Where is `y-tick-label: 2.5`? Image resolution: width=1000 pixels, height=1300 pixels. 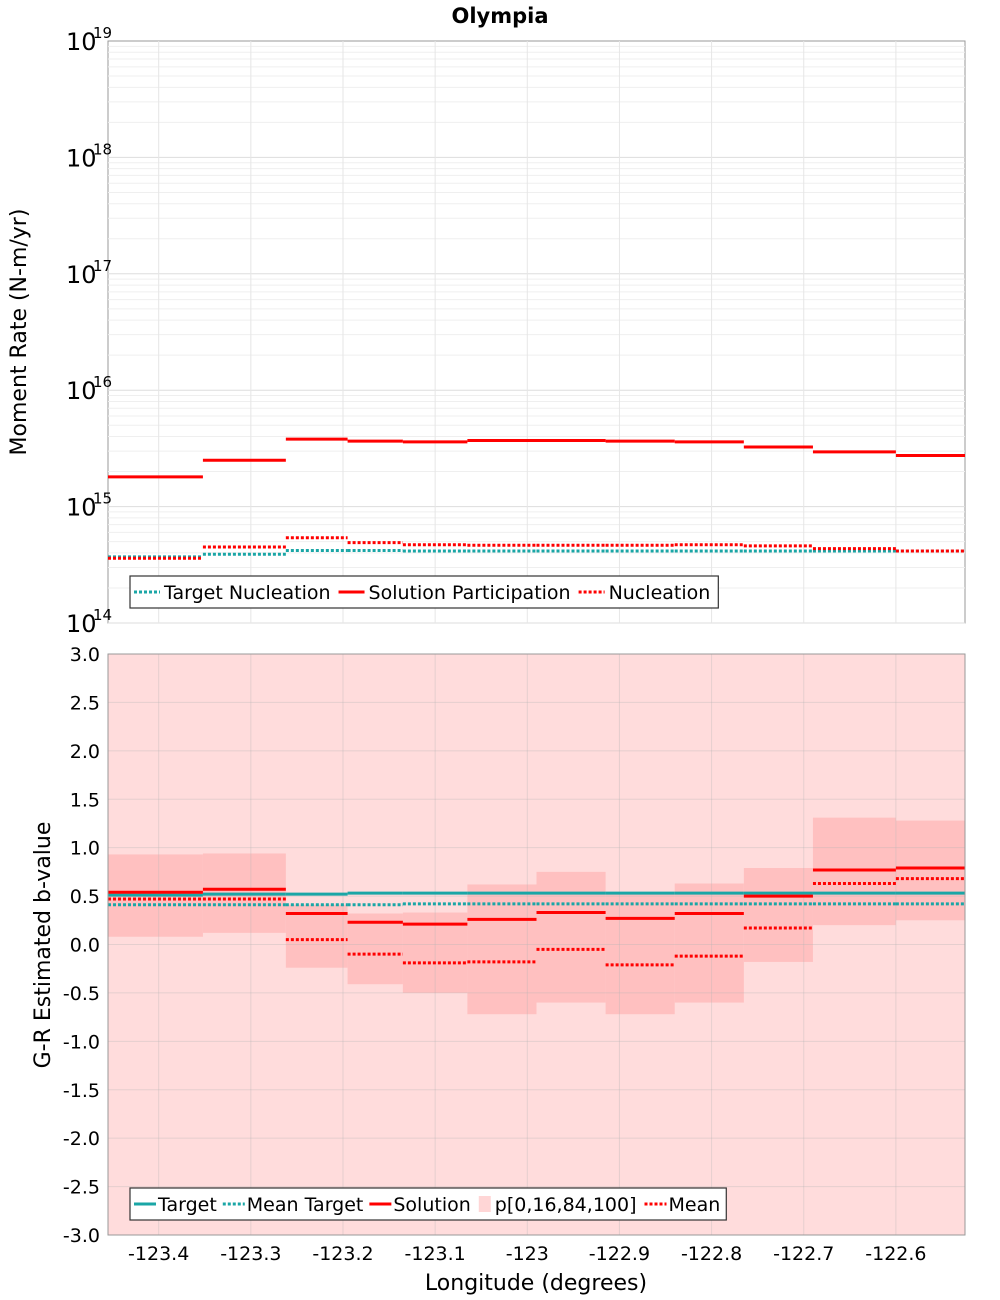
y-tick-label: 2.5 is located at coordinates (85, 703).